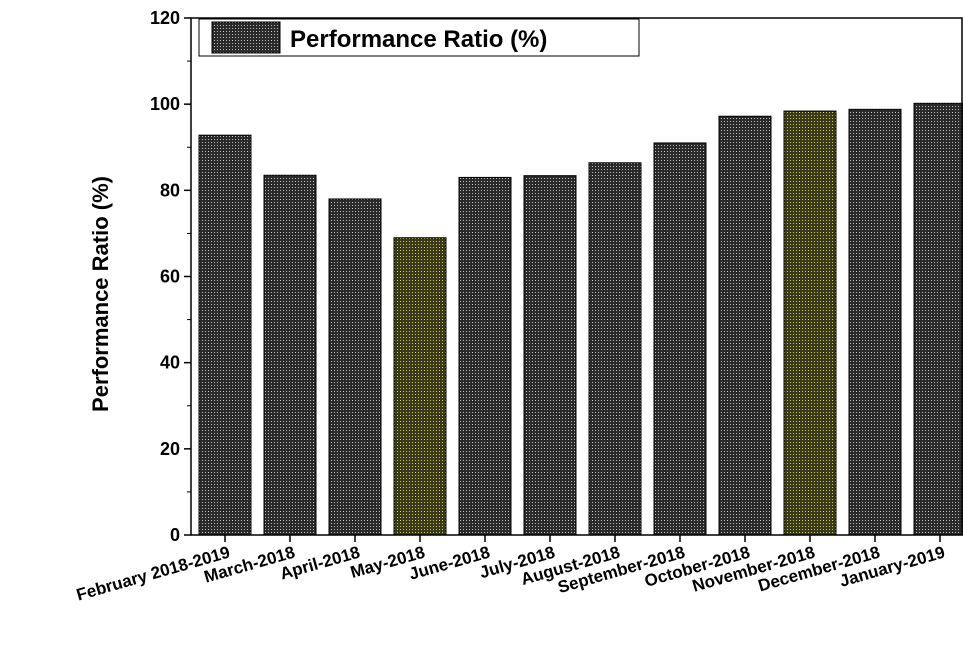 Image resolution: width=963 pixels, height=652 pixels. What do you see at coordinates (170, 449) in the screenshot?
I see `y-tick-label: 20` at bounding box center [170, 449].